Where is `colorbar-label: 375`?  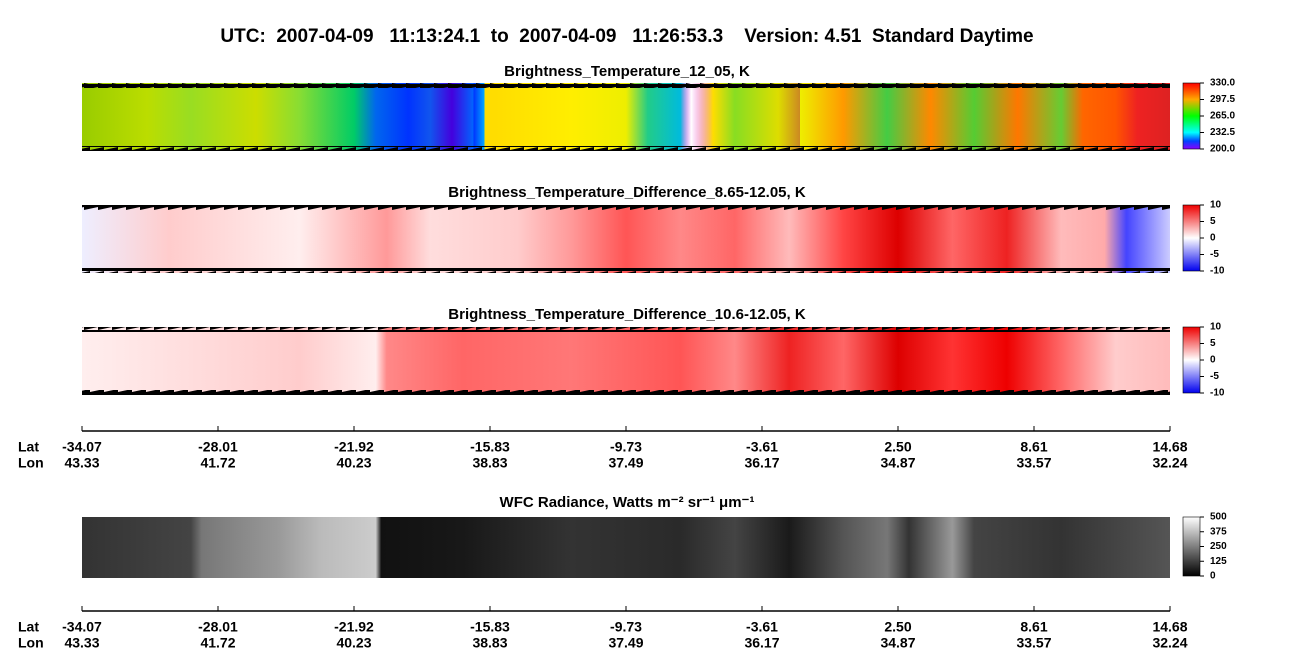 colorbar-label: 375 is located at coordinates (1218, 531).